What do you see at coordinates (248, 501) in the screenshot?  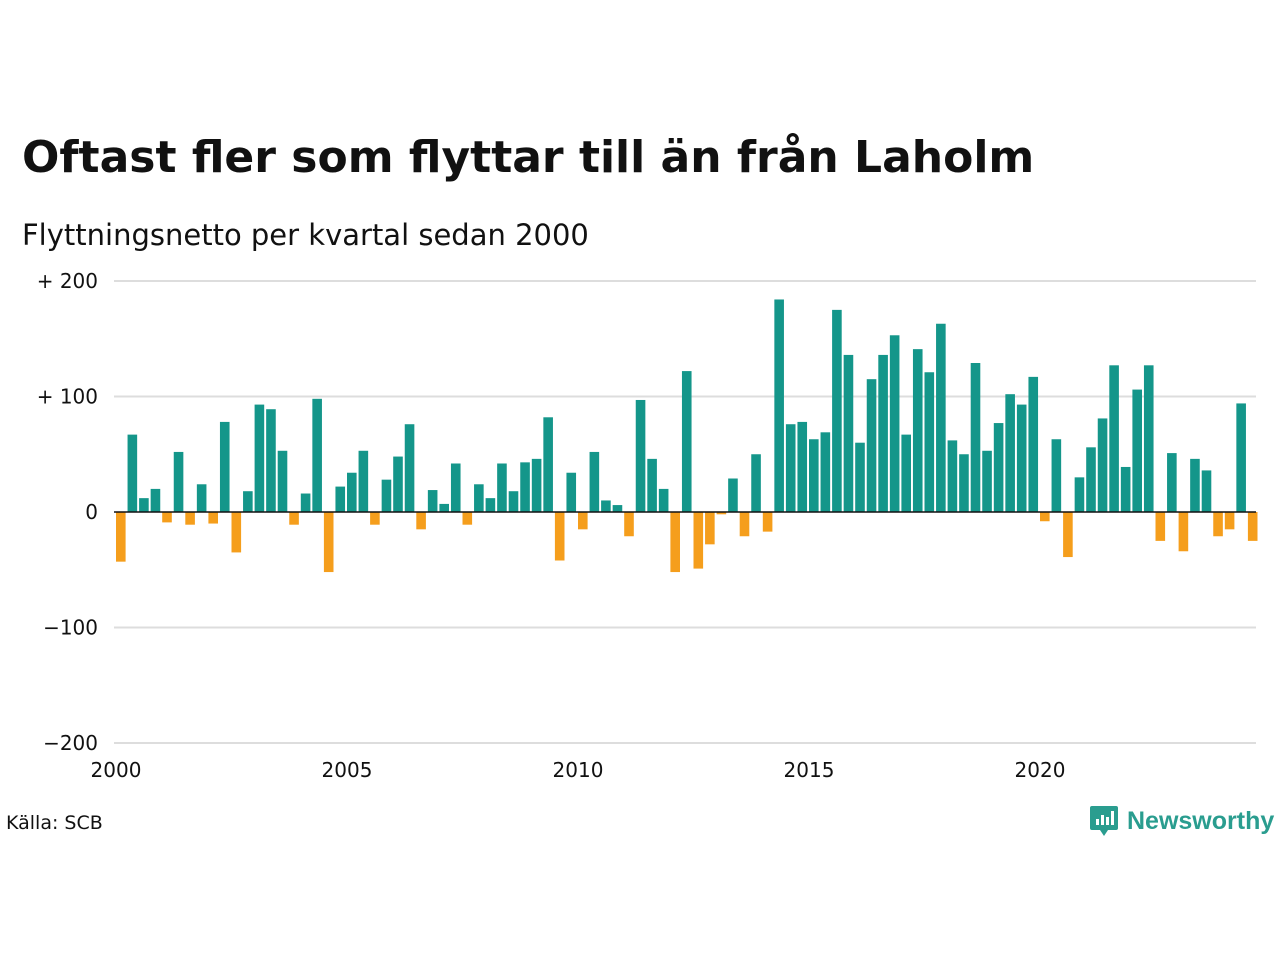 I see `bar-2002-q4` at bounding box center [248, 501].